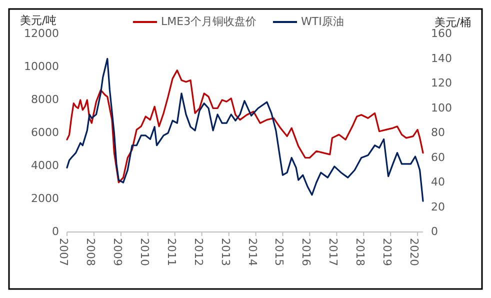  I want to click on y2-axis-title: 美元/桶, so click(452, 22).